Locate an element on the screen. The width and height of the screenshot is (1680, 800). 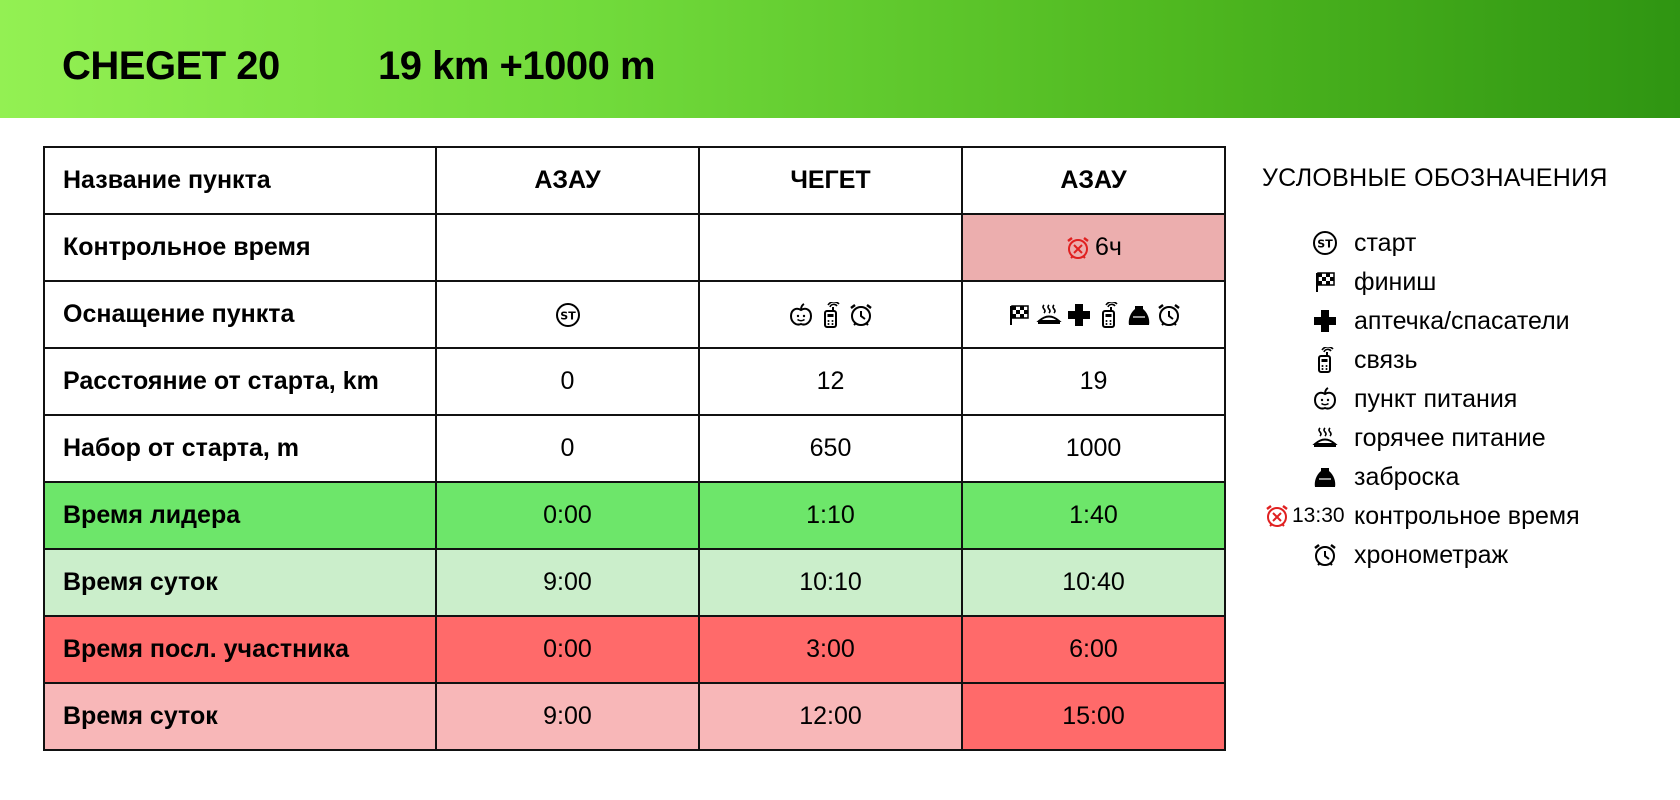
row-label: Оснащение пункта is located at coordinates (240, 314).